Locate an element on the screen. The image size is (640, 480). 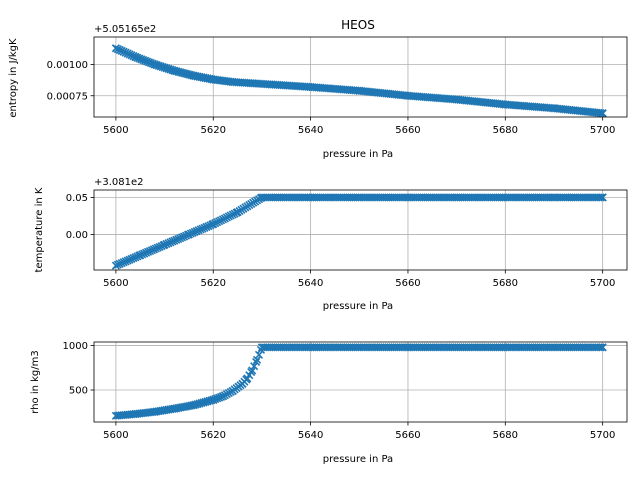
ticks-entropy: 5600 5620 5640 5660 5680 5700 0.00075 0.00100 is located at coordinates (331, 98).